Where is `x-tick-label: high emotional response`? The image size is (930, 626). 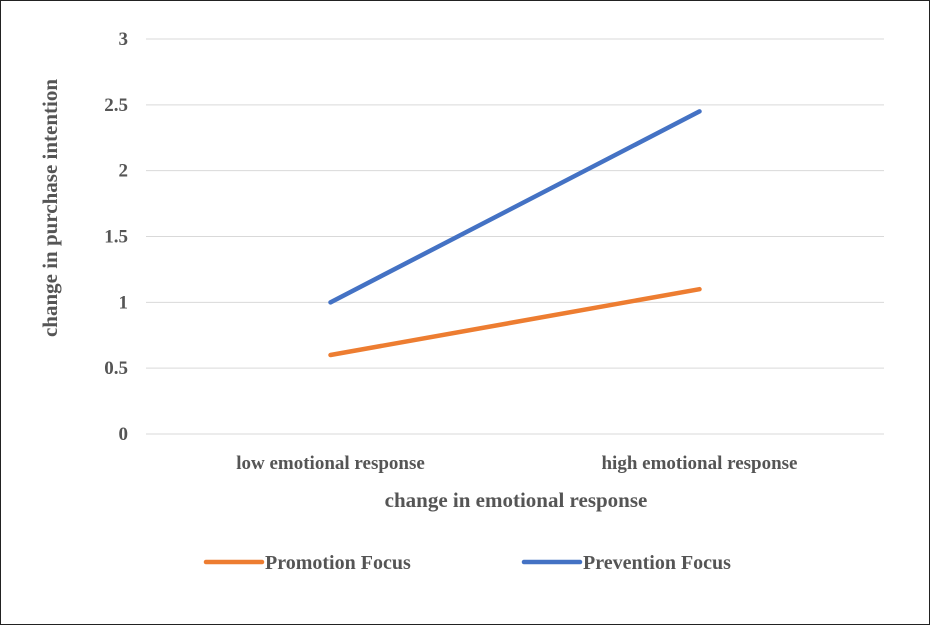 x-tick-label: high emotional response is located at coordinates (699, 463).